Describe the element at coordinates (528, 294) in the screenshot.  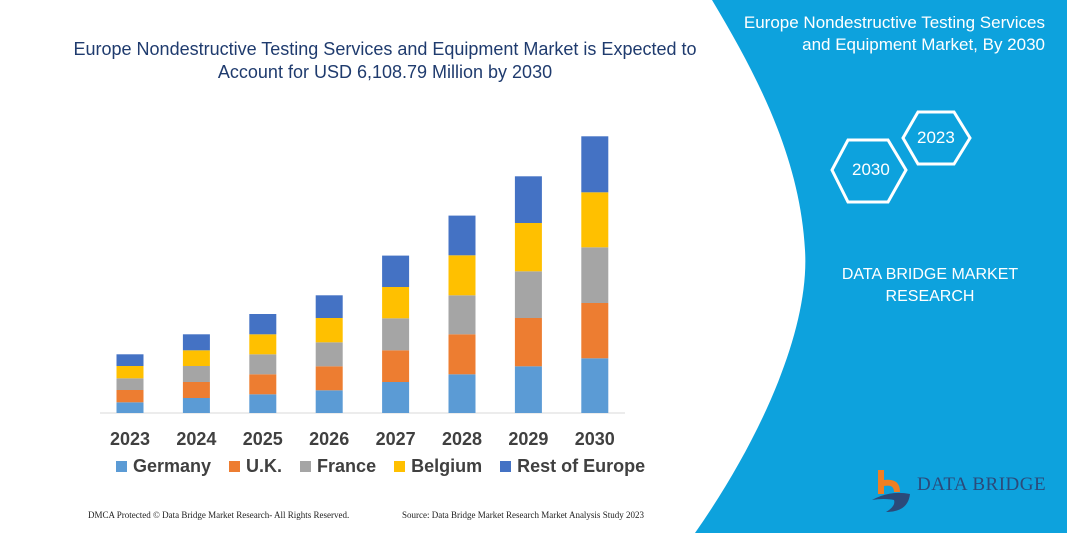
I see `bar-segment-france-2029` at that location.